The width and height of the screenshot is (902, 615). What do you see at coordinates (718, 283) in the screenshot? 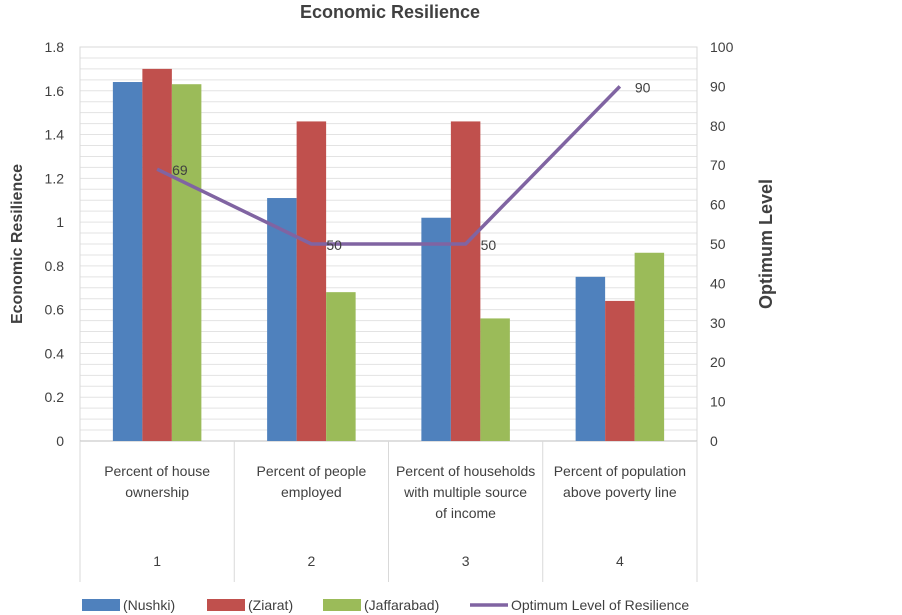
I see `y2-tick-label: 40` at bounding box center [718, 283].